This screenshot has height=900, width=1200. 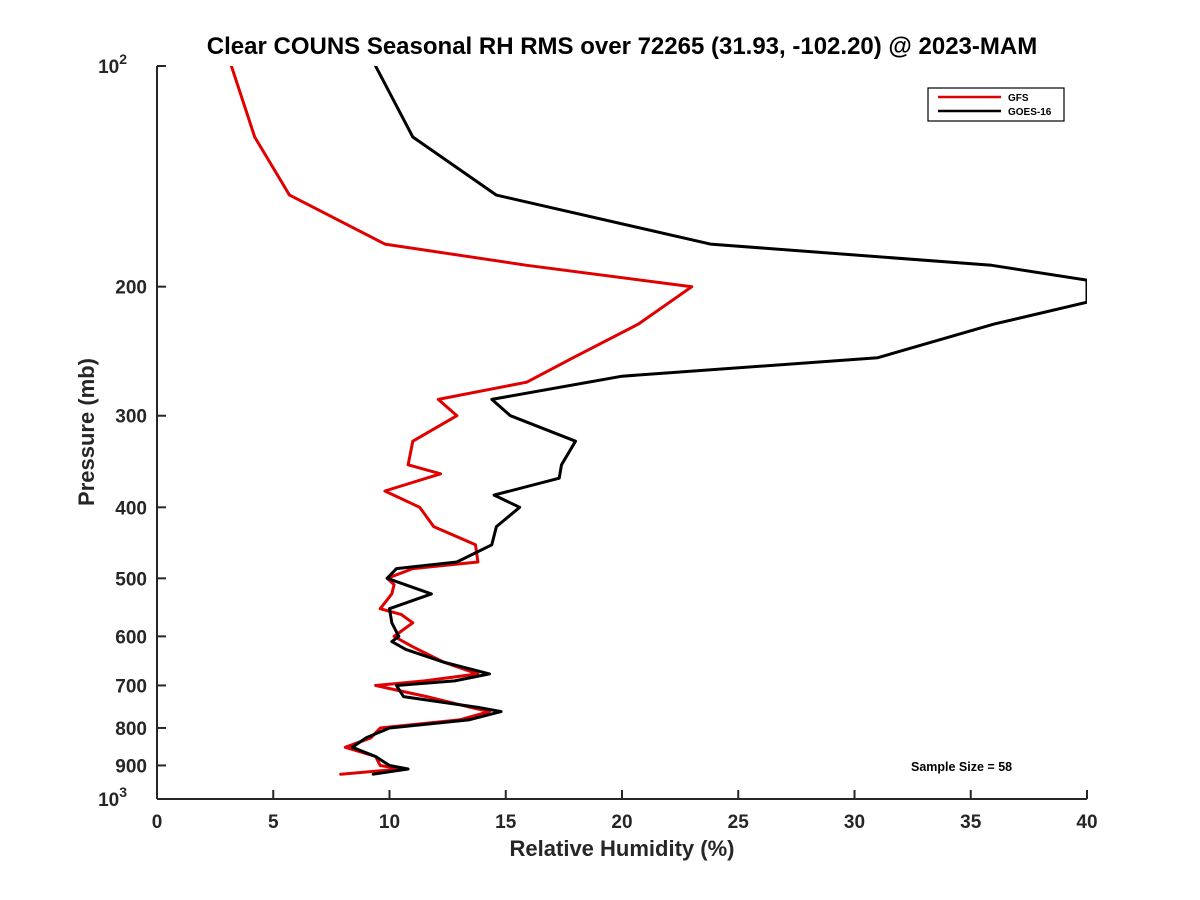 What do you see at coordinates (1086, 822) in the screenshot?
I see `x-tick-label: 40` at bounding box center [1086, 822].